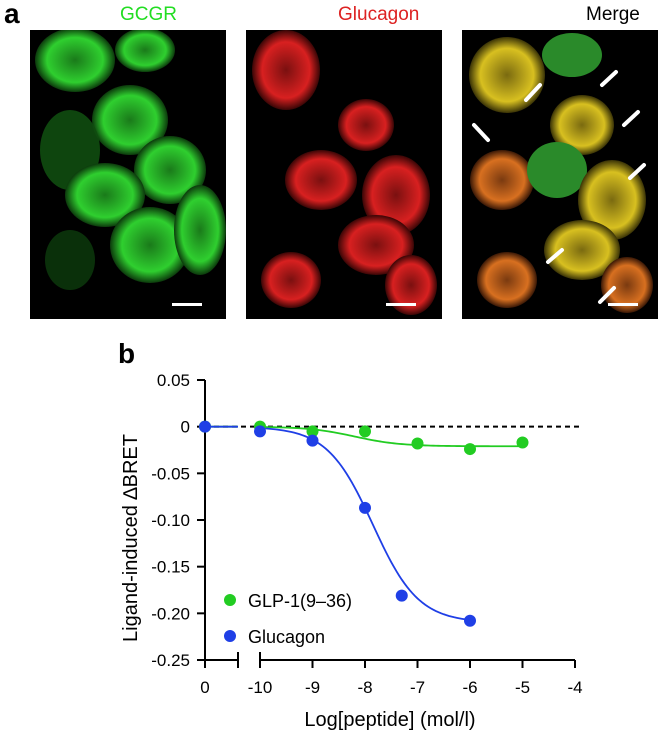  Describe the element at coordinates (417, 687) in the screenshot. I see `x-tick-label: -7` at that location.